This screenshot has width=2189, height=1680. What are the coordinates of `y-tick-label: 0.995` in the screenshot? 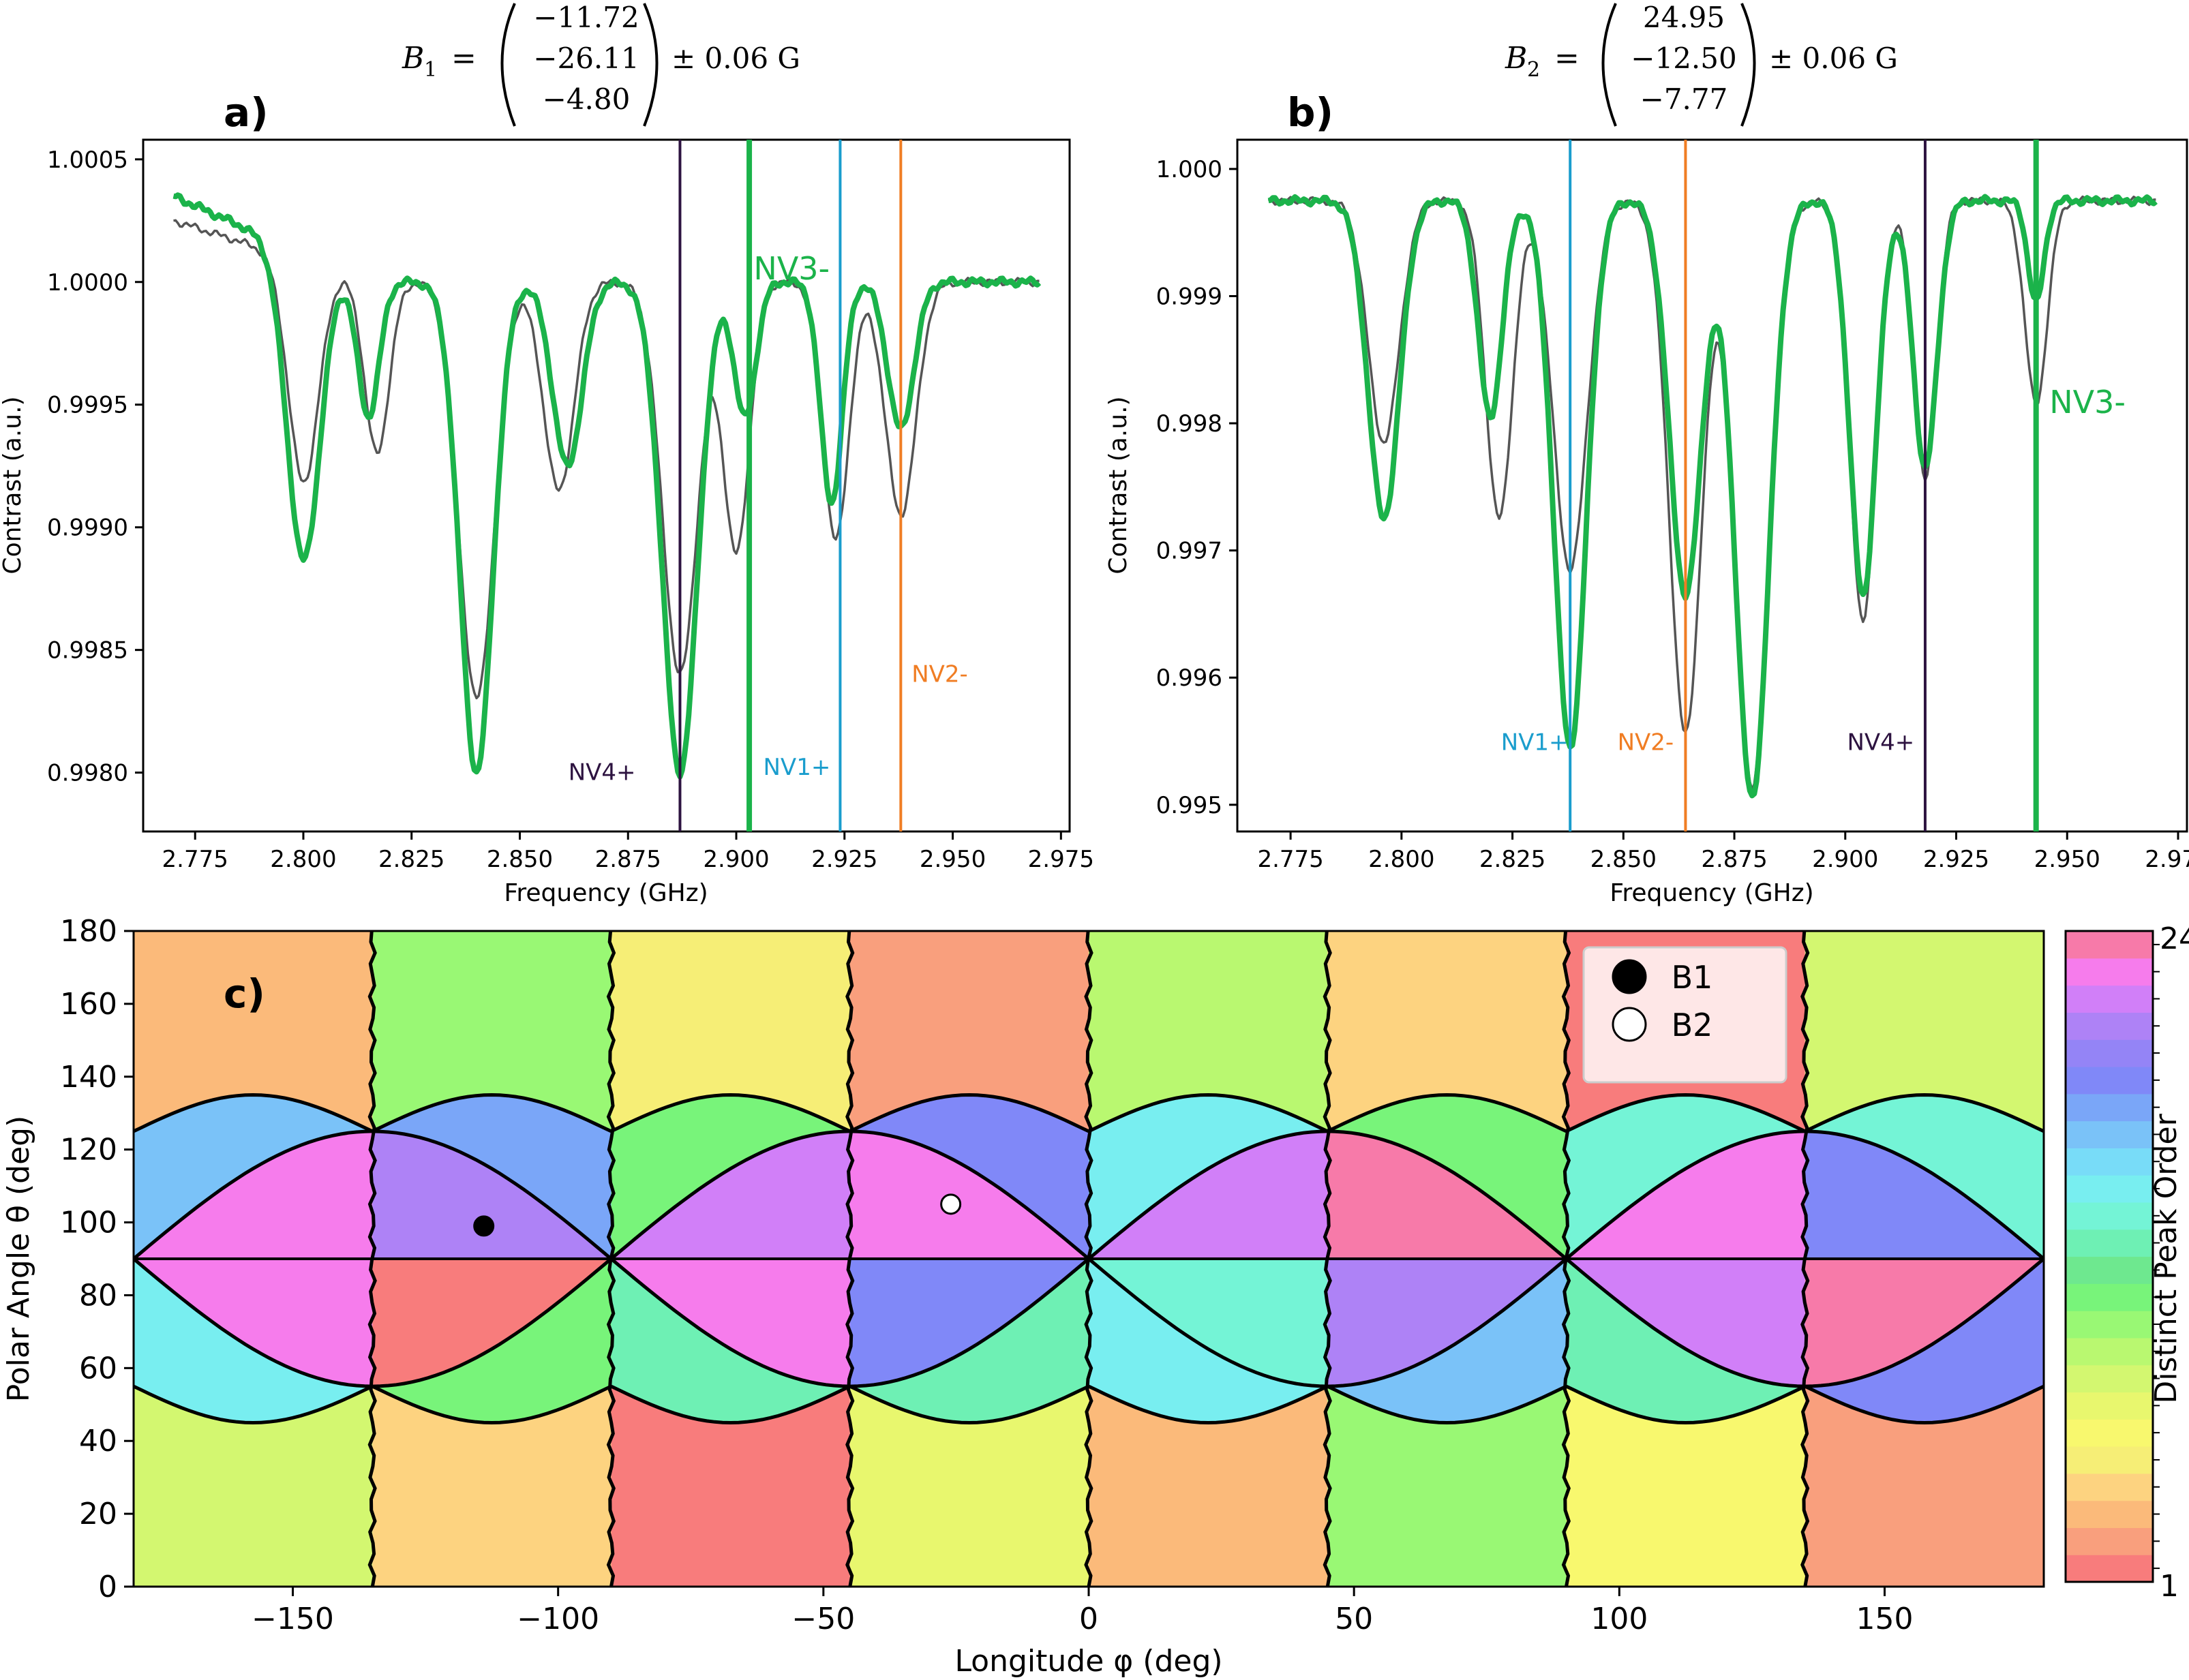 It's located at (1189, 805).